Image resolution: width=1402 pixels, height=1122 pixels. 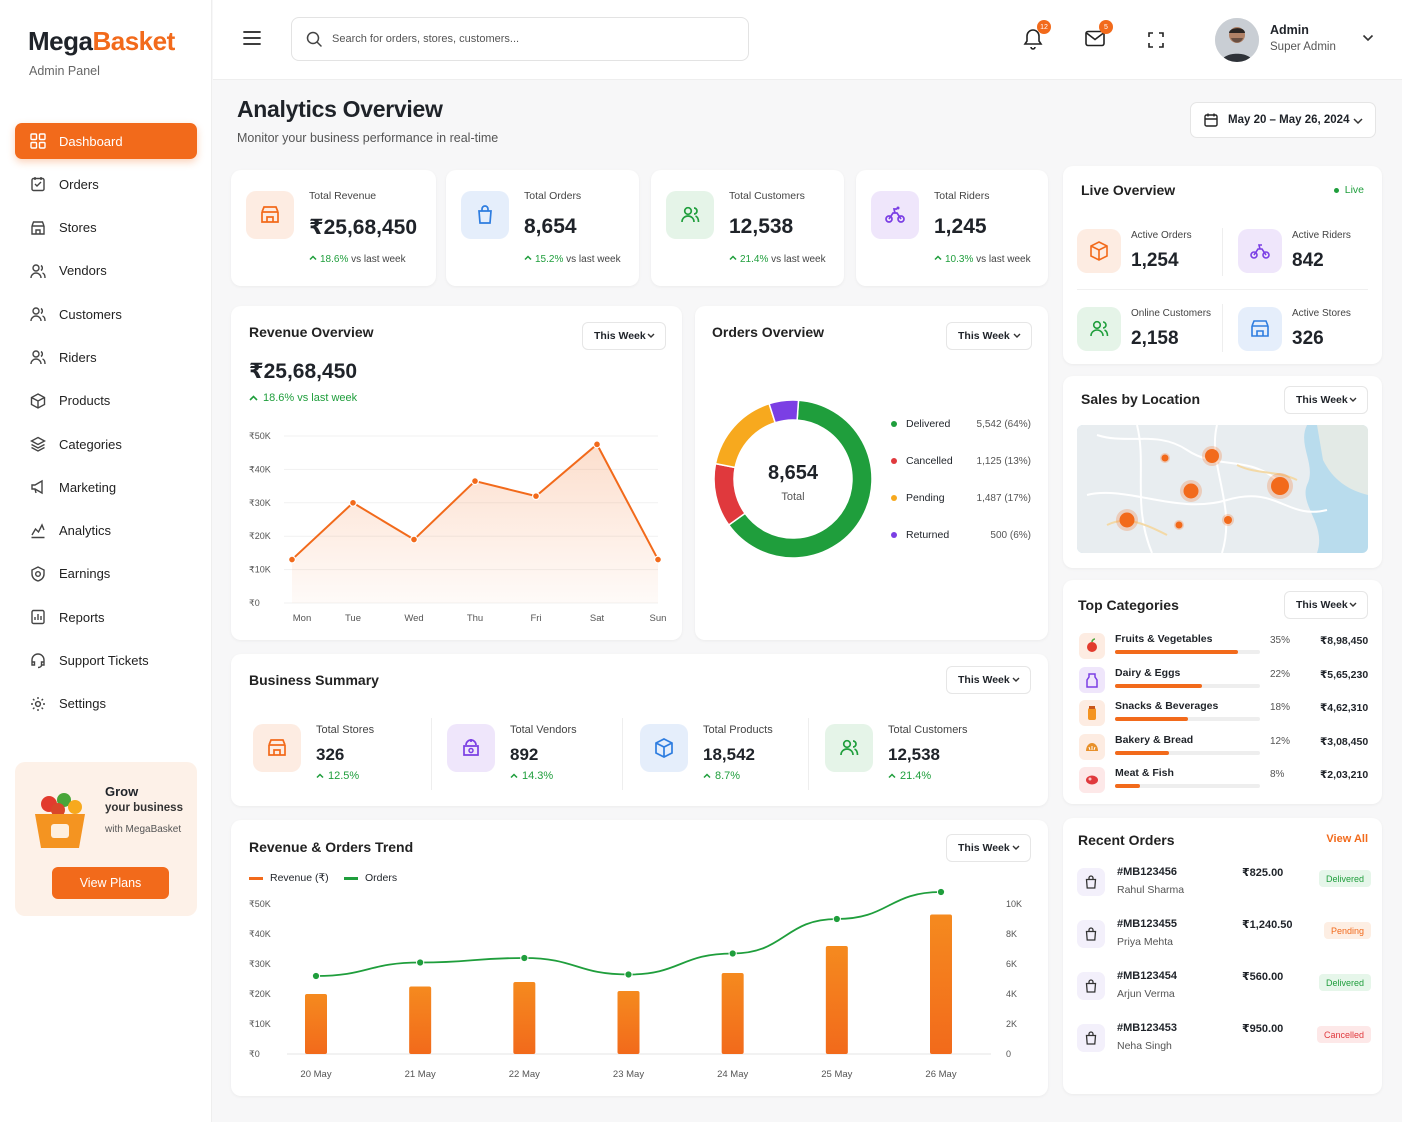 I want to click on donut-slice-delivered, so click(x=800, y=479).